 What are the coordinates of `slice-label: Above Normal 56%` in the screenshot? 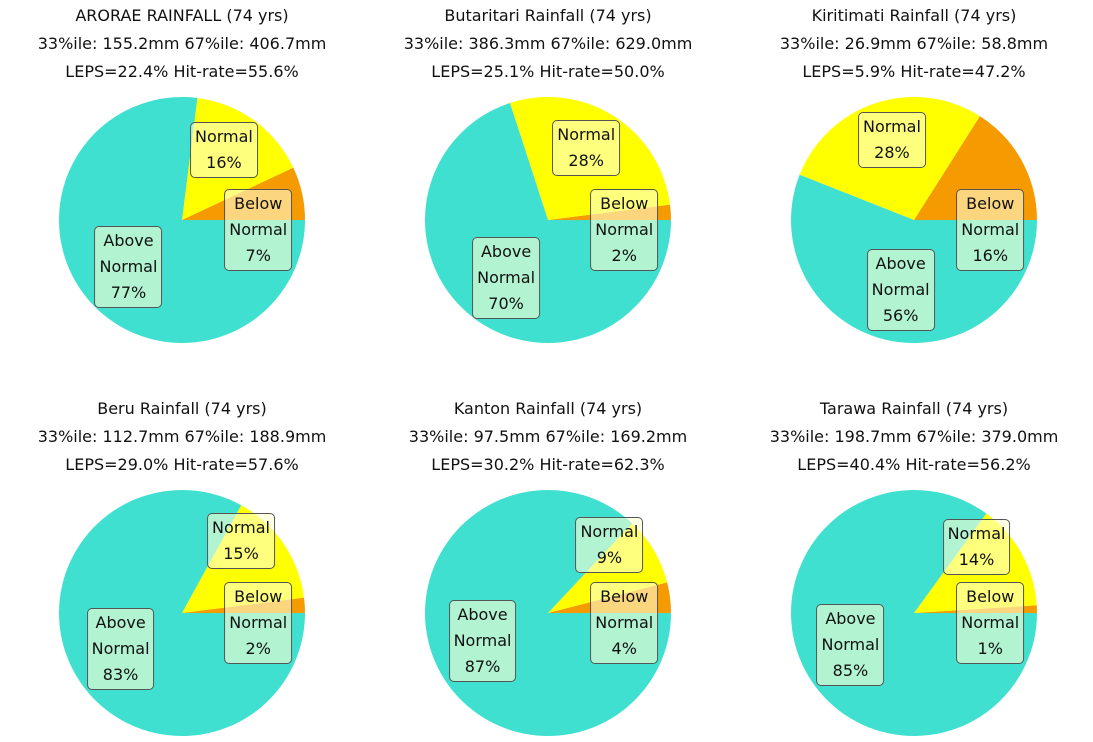 It's located at (900, 290).